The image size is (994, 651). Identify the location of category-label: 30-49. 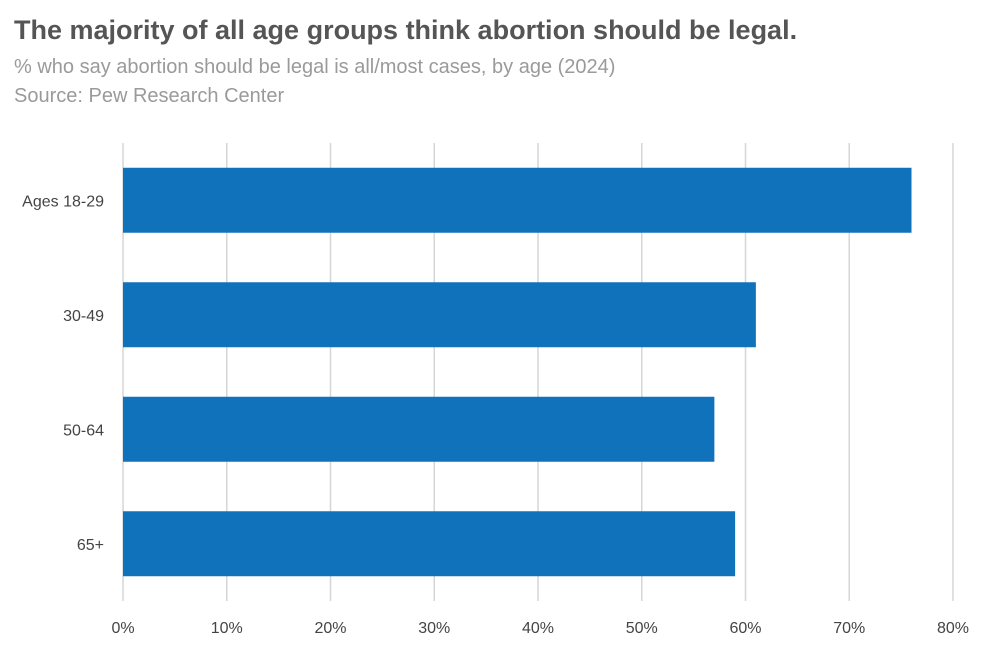
(83, 316).